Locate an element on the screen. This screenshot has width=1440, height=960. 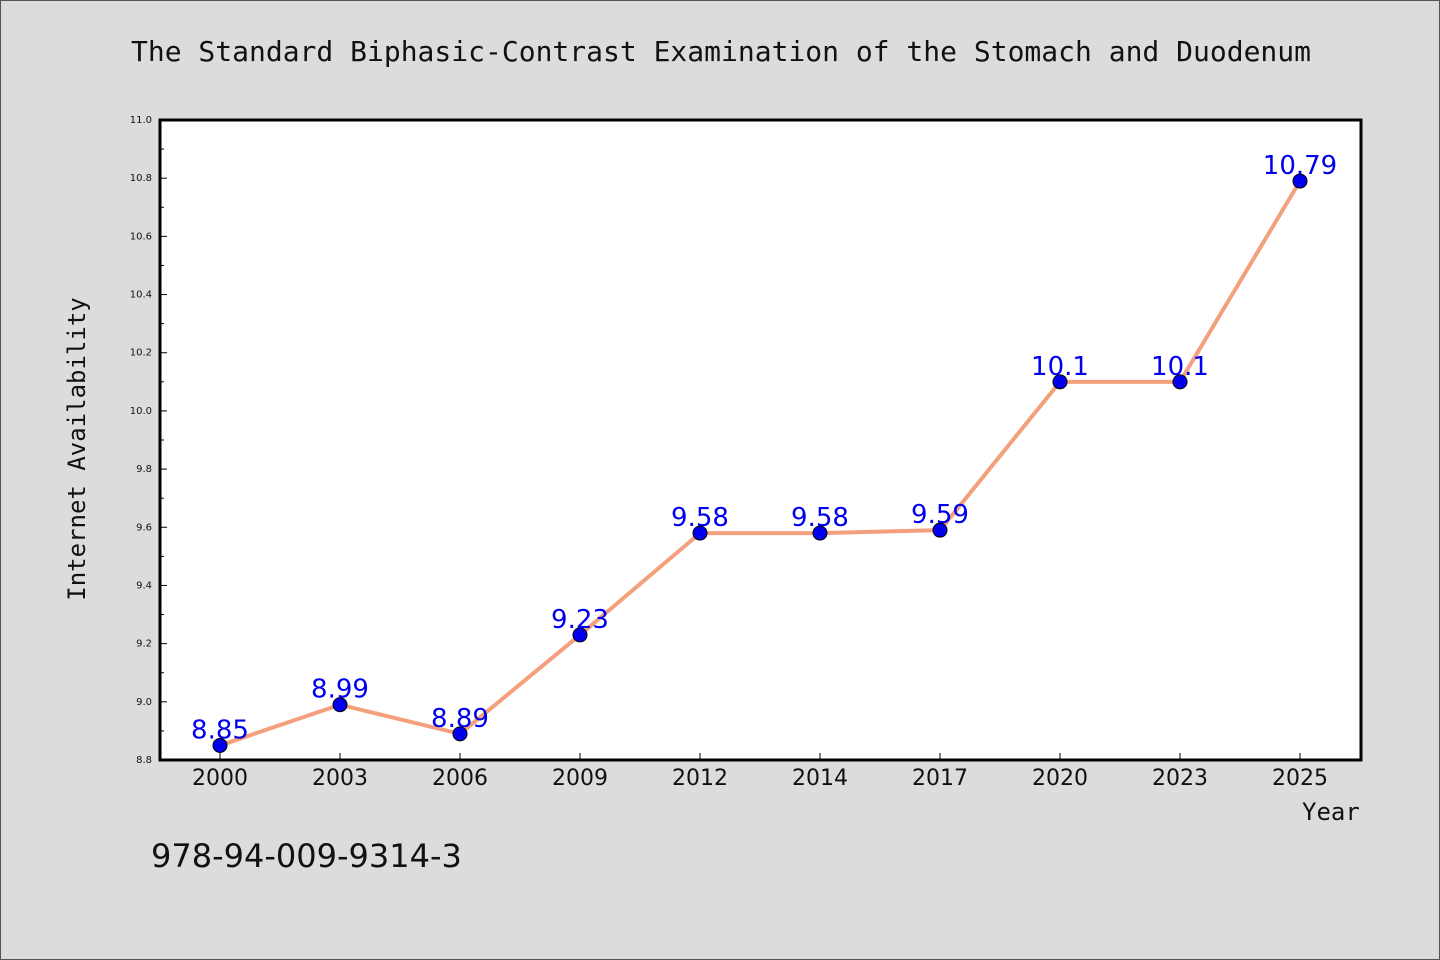
data-label: 9.59 is located at coordinates (940, 515).